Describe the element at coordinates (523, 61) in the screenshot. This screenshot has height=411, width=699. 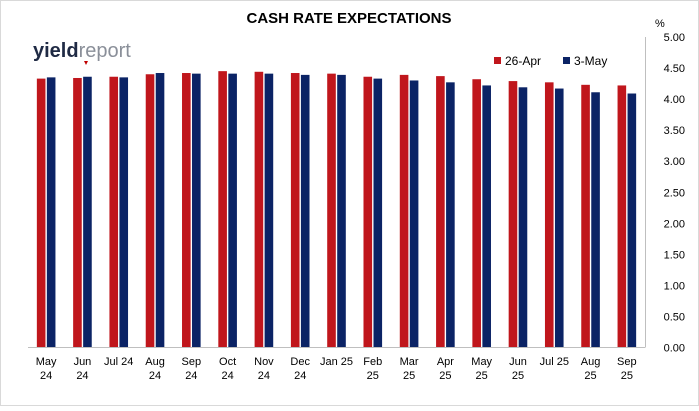
I see `legend-label-1: 26-Apr` at that location.